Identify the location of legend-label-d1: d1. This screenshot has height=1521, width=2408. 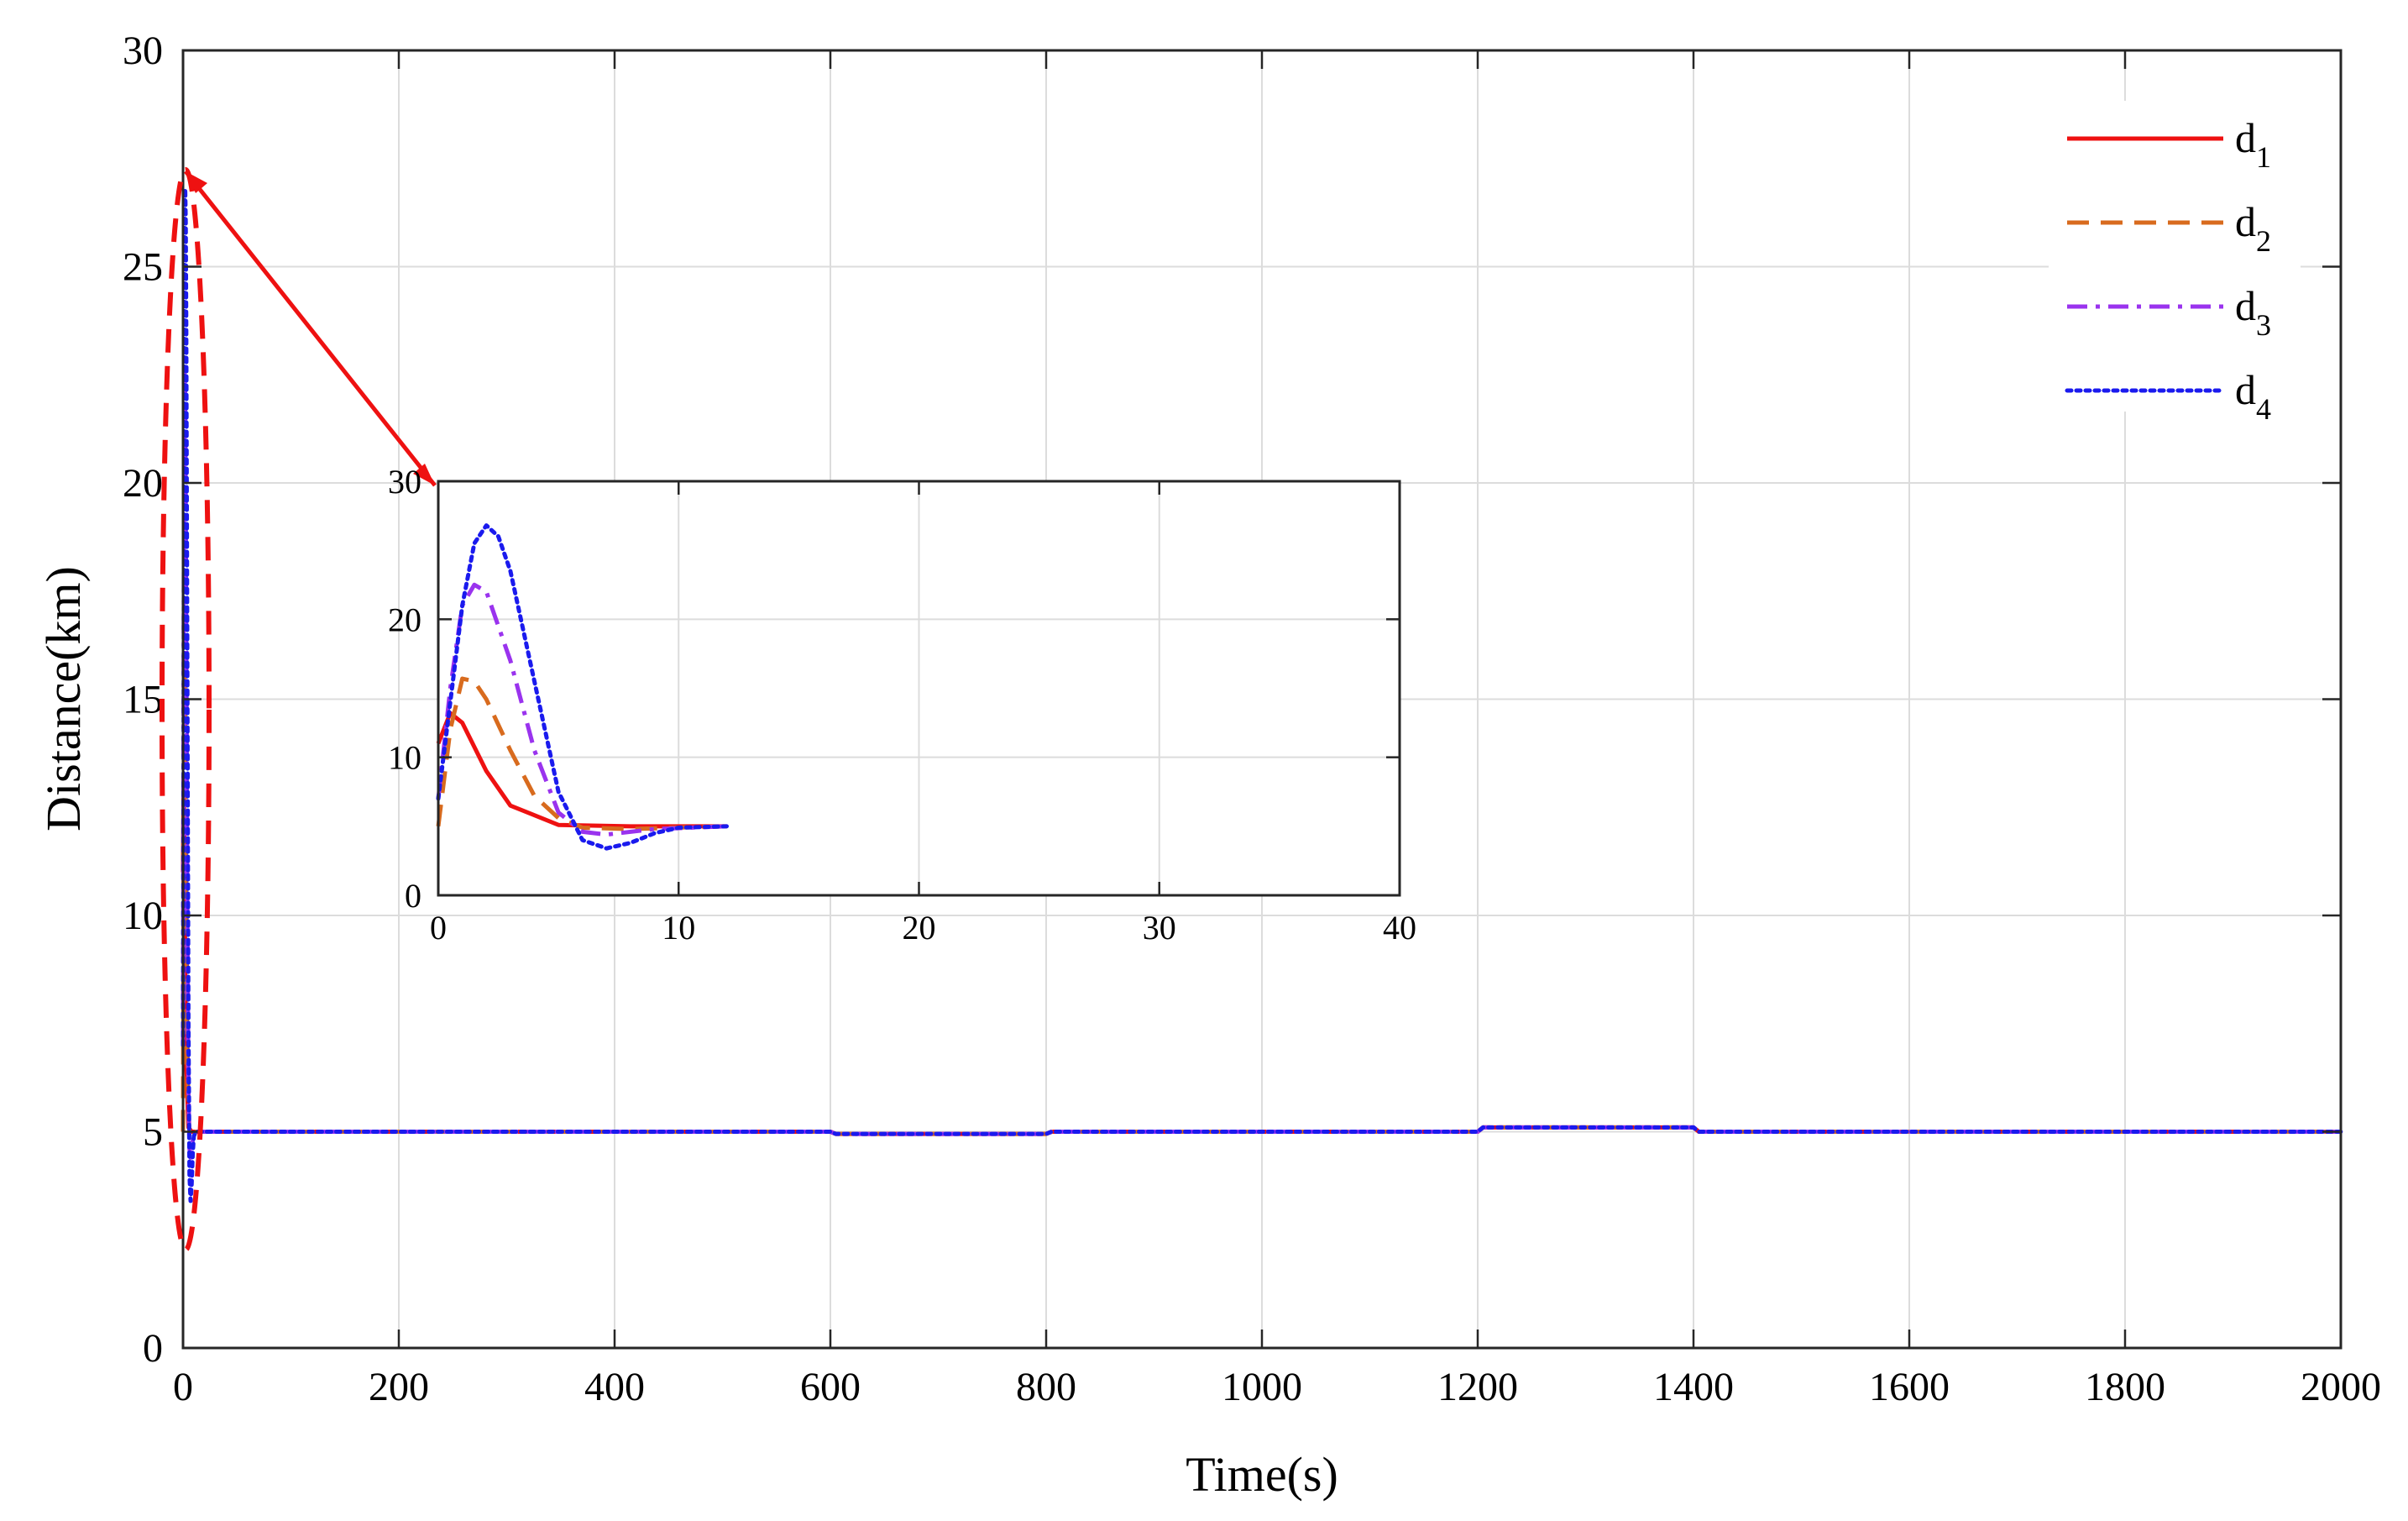
(2253, 144).